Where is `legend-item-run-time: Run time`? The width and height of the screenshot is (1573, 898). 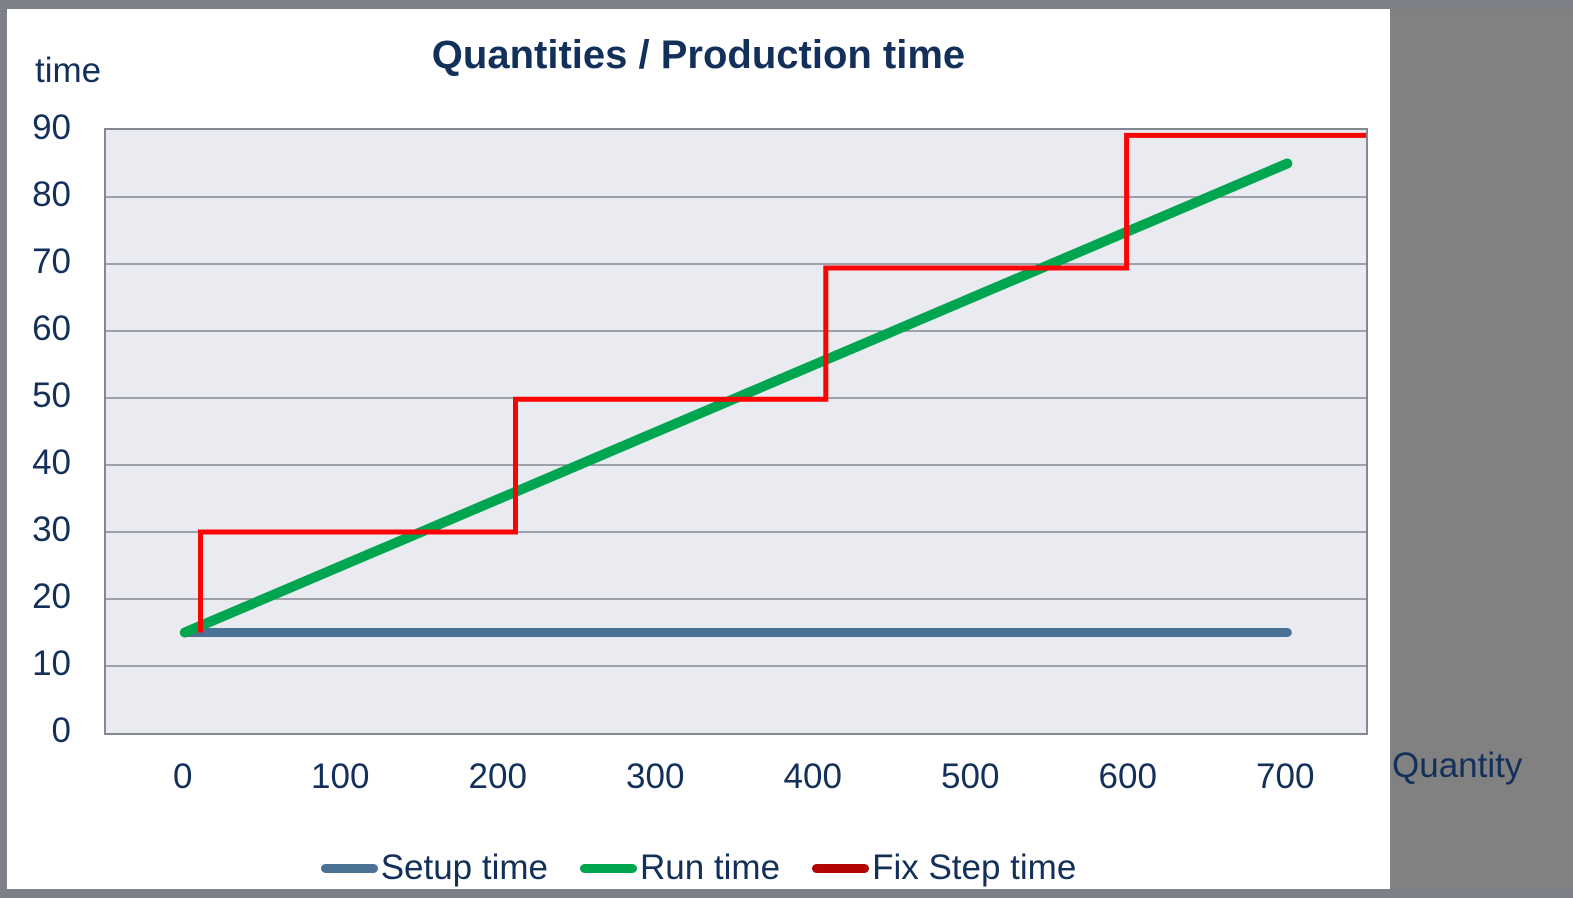
legend-item-run-time: Run time is located at coordinates (680, 868).